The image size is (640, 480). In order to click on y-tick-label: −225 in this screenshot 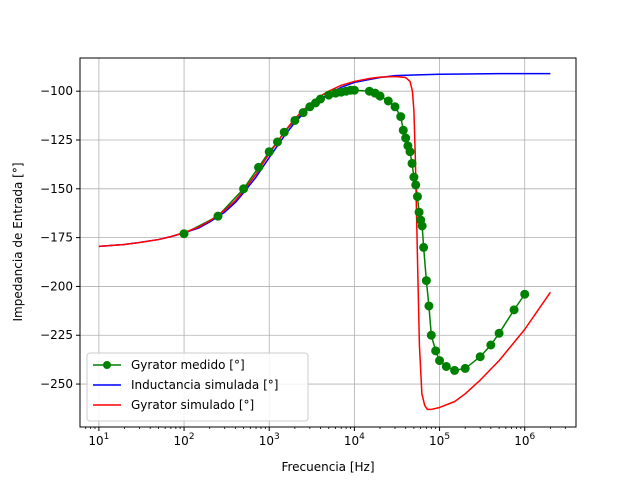, I will do `click(56, 335)`.